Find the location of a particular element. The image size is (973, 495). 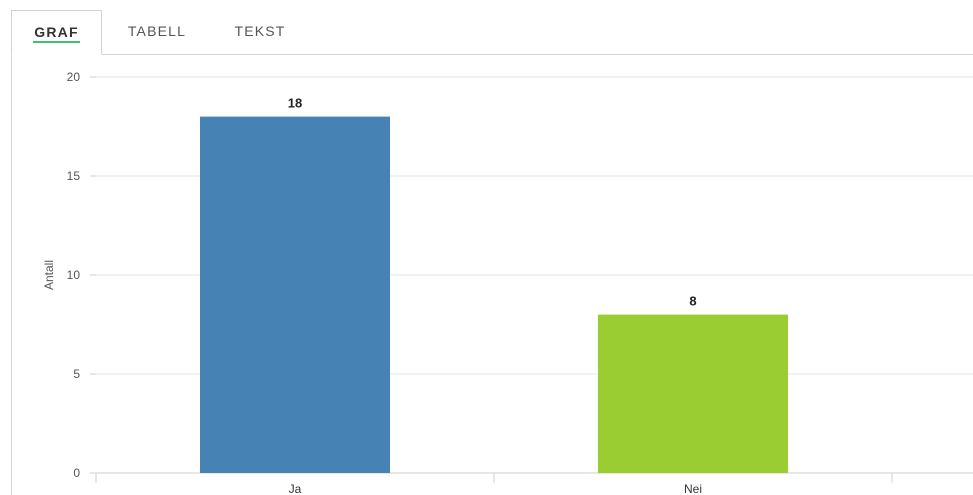

y-tick-label: 15 is located at coordinates (74, 176).